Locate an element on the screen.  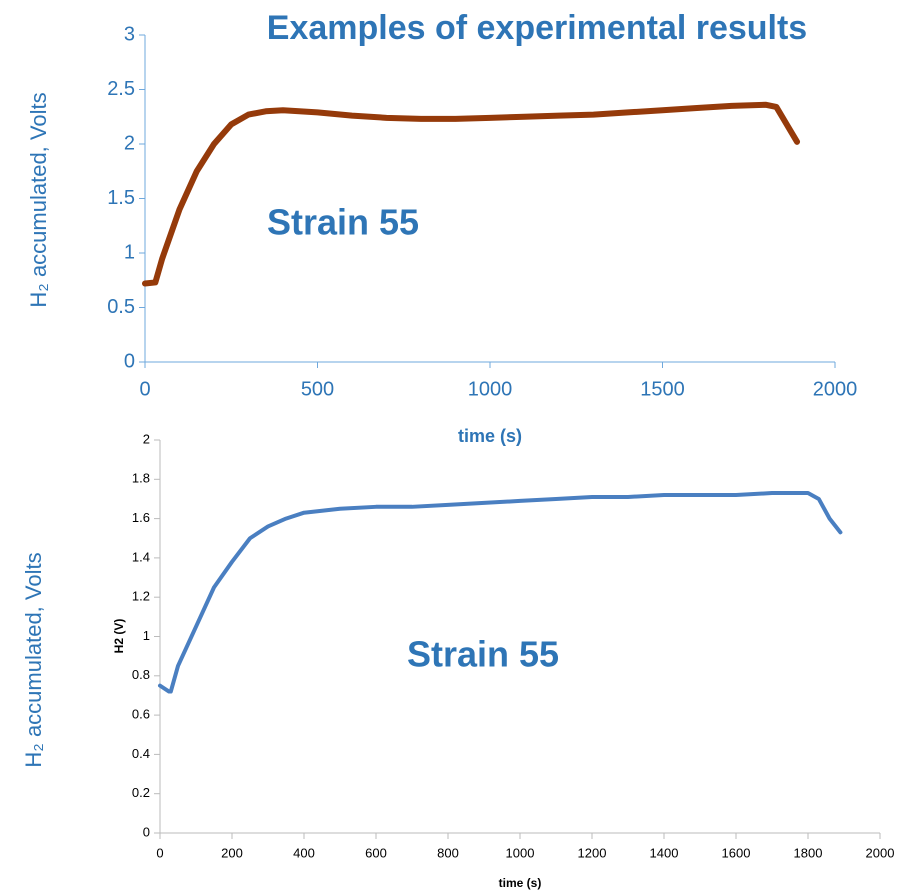
x-tick-label: 1500 is located at coordinates (662, 389).